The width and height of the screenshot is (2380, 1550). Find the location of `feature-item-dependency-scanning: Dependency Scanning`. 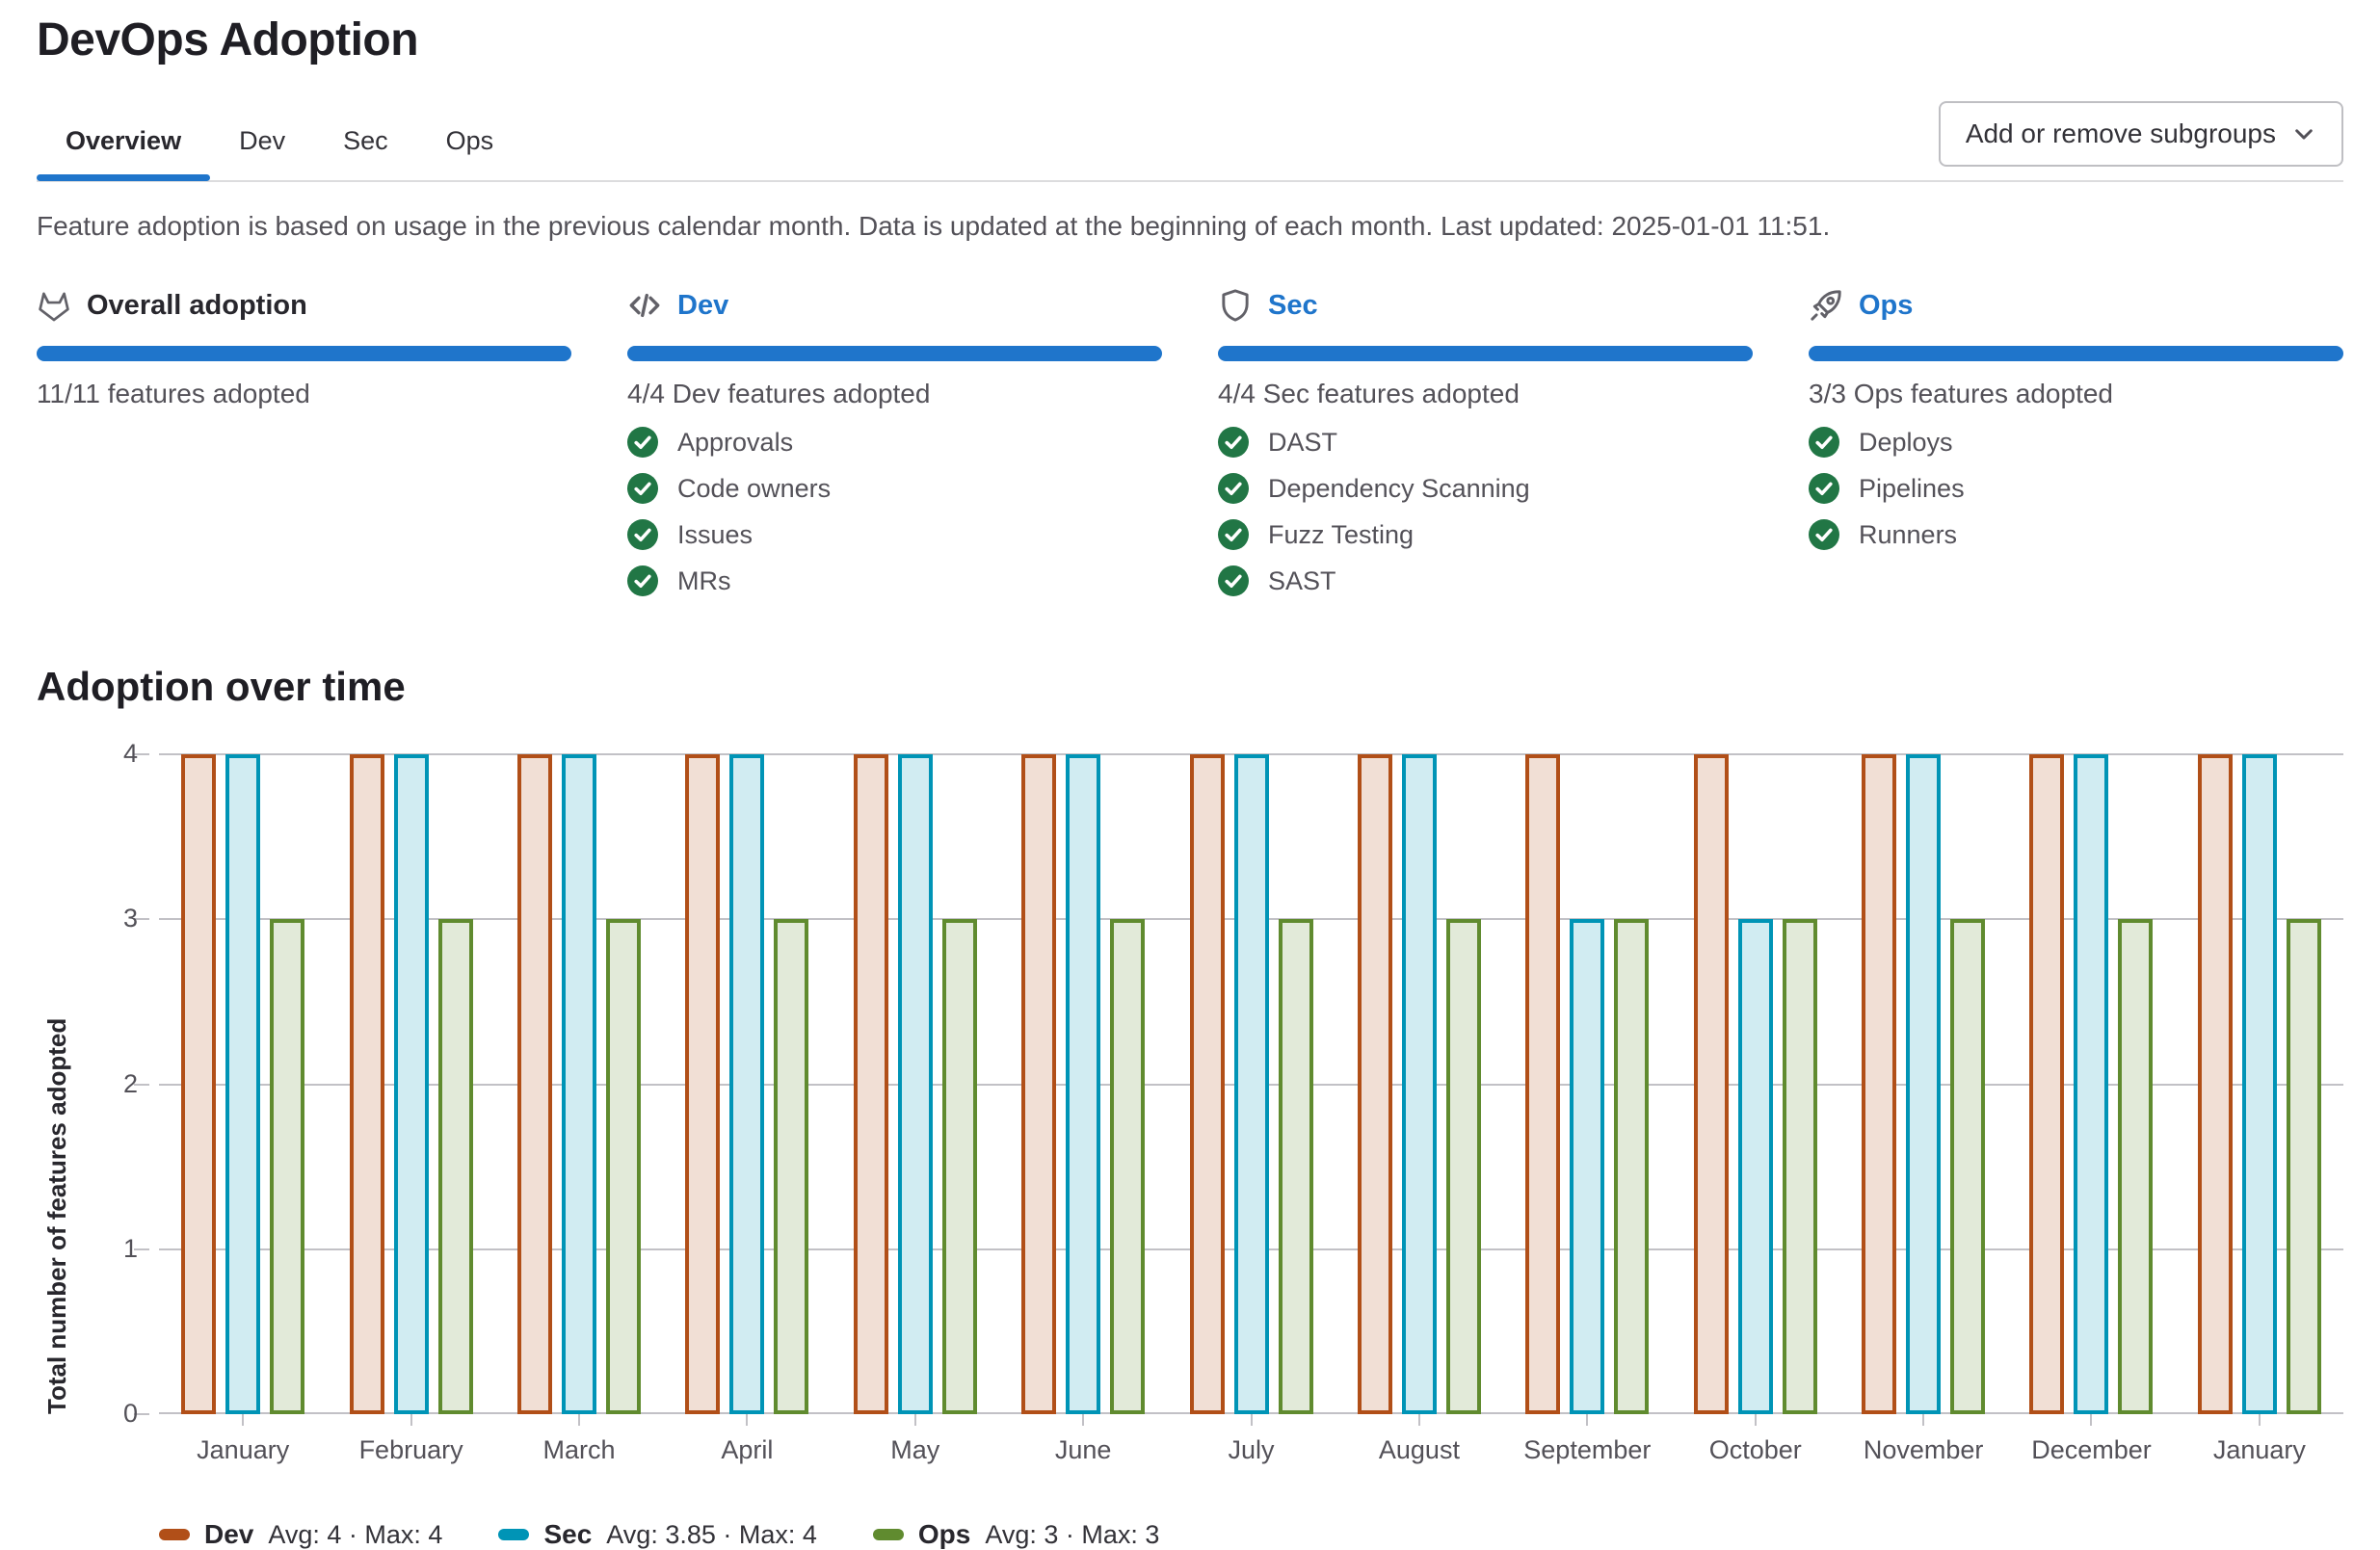

feature-item-dependency-scanning: Dependency Scanning is located at coordinates (1486, 488).